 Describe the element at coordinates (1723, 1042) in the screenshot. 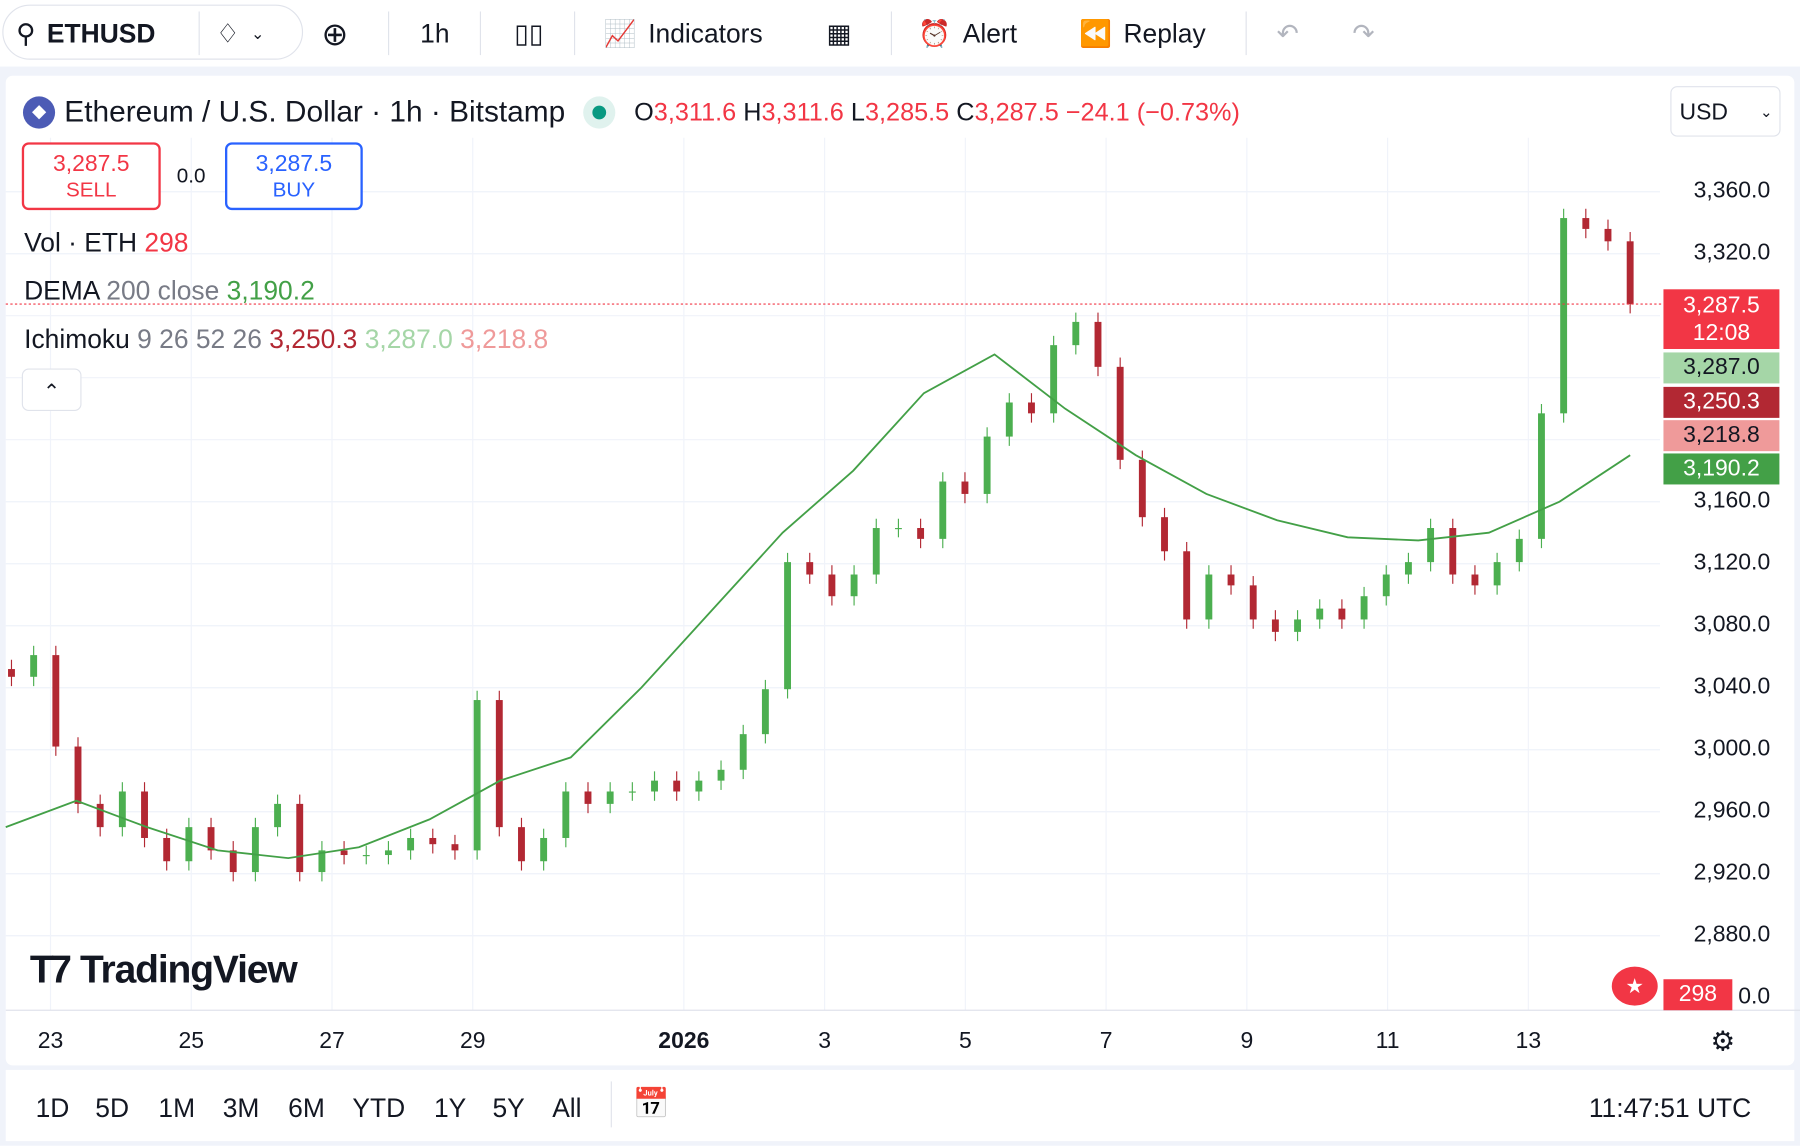

I see `axis-settings-icon: ⚙` at that location.